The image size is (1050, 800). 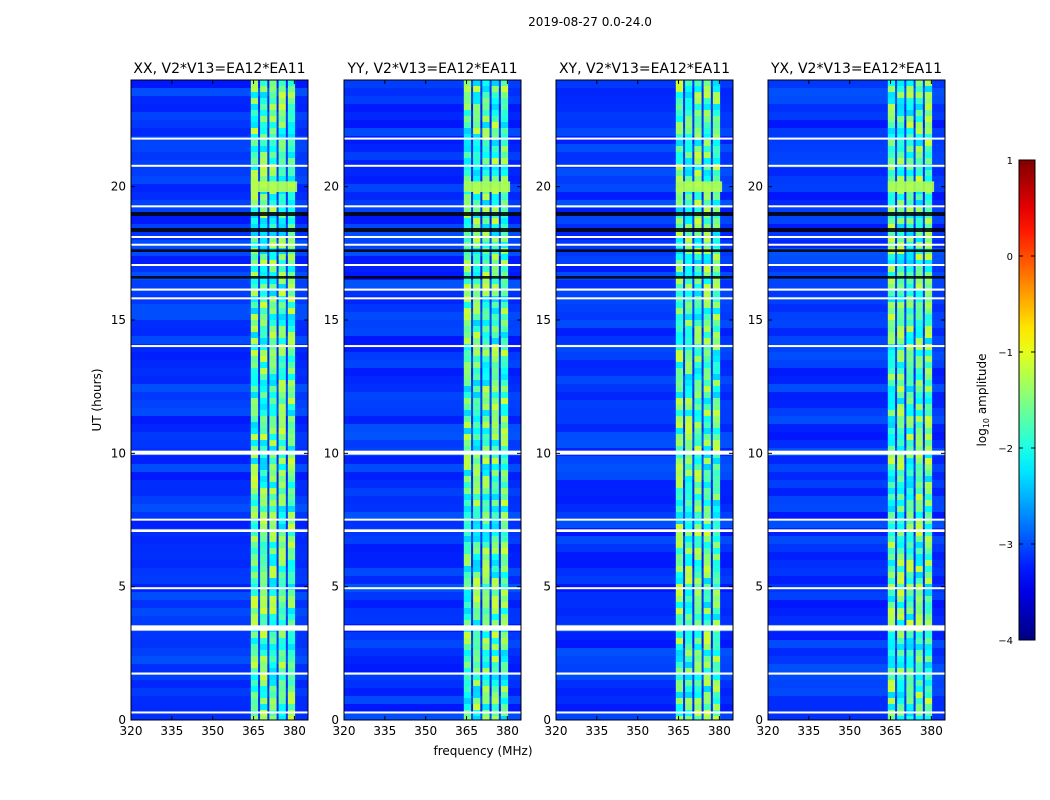 What do you see at coordinates (644, 69) in the screenshot?
I see `panel-title: XY, V2*V13=EA12*EA11` at bounding box center [644, 69].